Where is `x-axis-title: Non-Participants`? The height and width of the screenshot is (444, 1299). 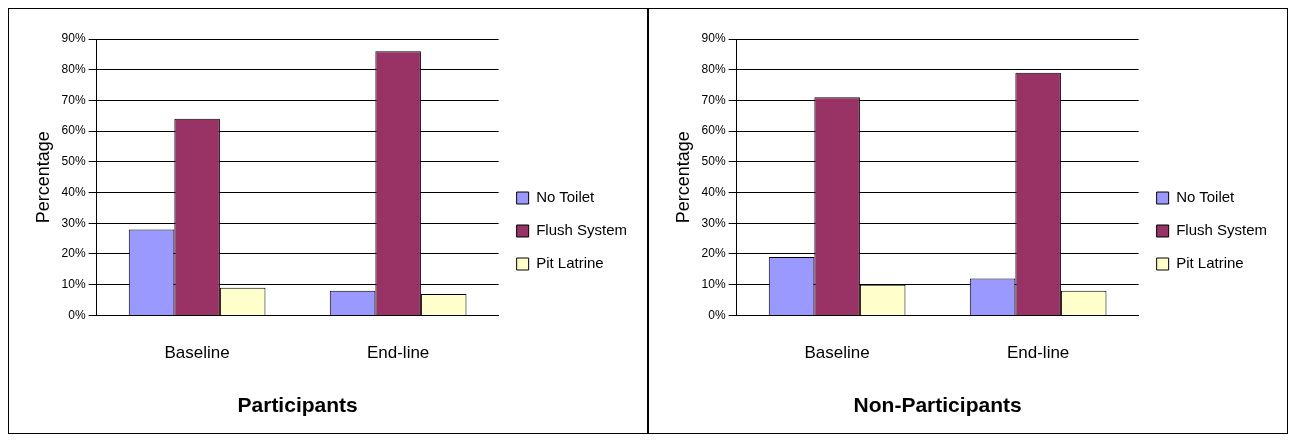 x-axis-title: Non-Participants is located at coordinates (937, 405).